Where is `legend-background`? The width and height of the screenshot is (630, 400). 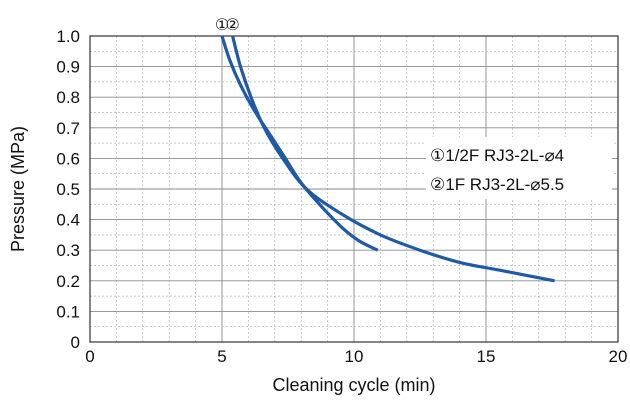
legend-background is located at coordinates (519, 168).